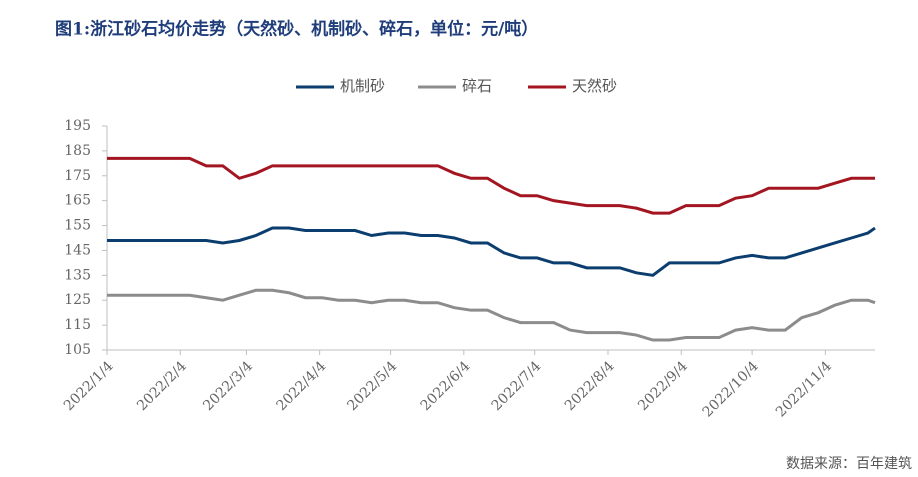 Image resolution: width=918 pixels, height=477 pixels. What do you see at coordinates (590, 386) in the screenshot?
I see `x-tick-label: 2022/8/4` at bounding box center [590, 386].